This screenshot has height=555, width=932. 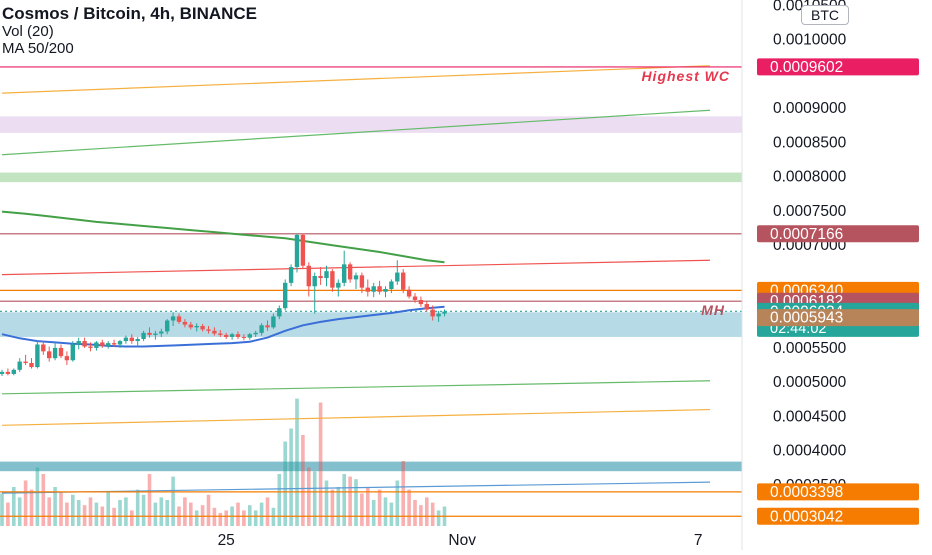 I want to click on price-tick-label: 0.0007500, so click(x=810, y=211).